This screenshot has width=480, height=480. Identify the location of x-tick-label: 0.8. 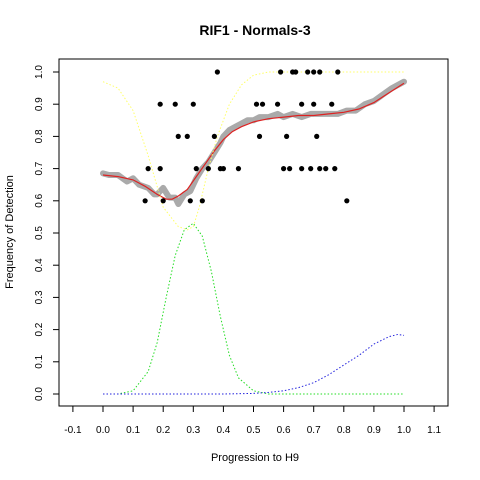
(344, 430).